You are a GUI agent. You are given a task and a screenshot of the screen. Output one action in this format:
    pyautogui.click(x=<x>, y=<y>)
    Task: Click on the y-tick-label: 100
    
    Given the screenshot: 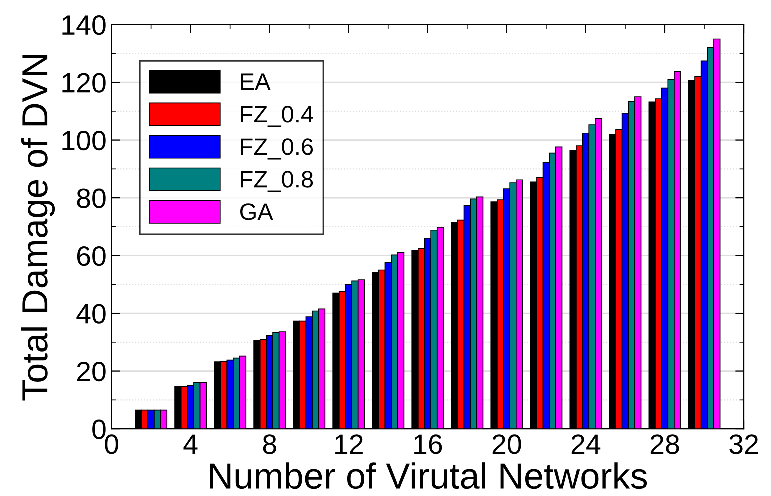 What is the action you would take?
    pyautogui.click(x=84, y=140)
    